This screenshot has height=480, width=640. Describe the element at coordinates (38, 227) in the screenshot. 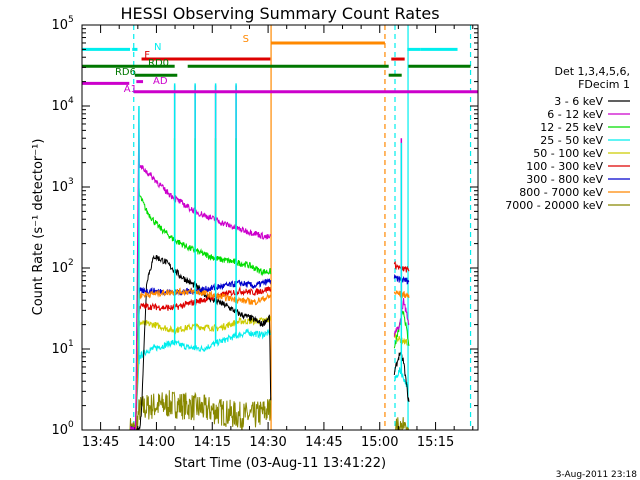

I see `y-axis-label: Count Rate (s⁻¹ detector⁻¹)` at that location.